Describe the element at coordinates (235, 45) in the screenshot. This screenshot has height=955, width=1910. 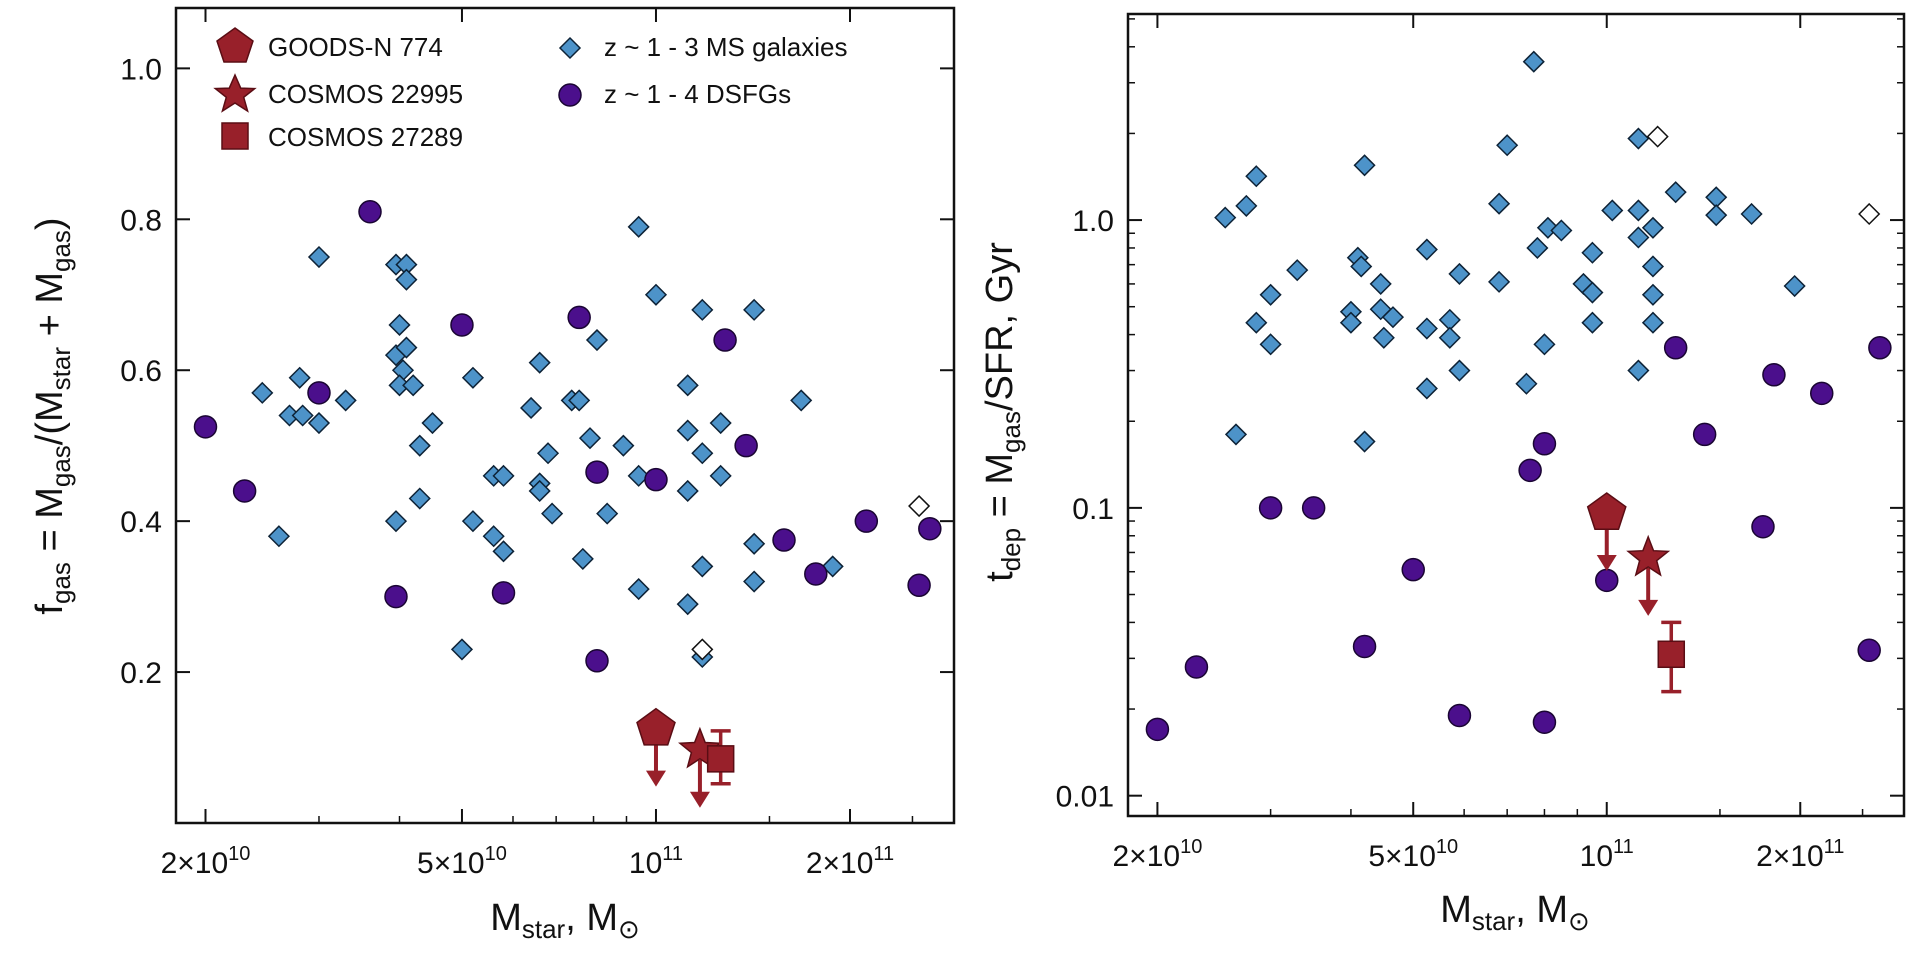
I see `legend-goods-pentagon-marker` at that location.